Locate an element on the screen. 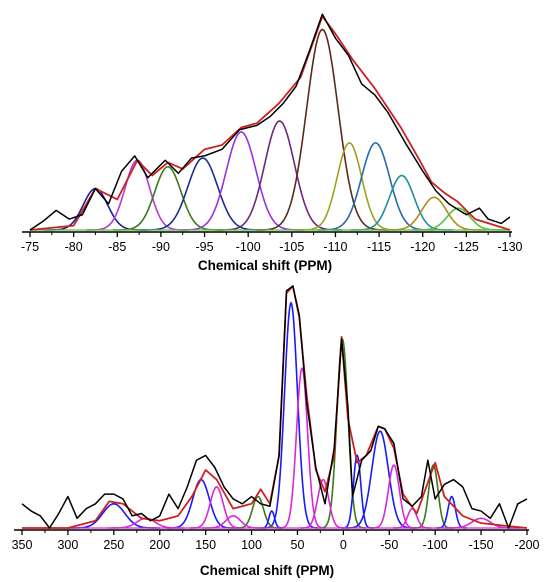  top-x-tick-label: -110 is located at coordinates (335, 247).